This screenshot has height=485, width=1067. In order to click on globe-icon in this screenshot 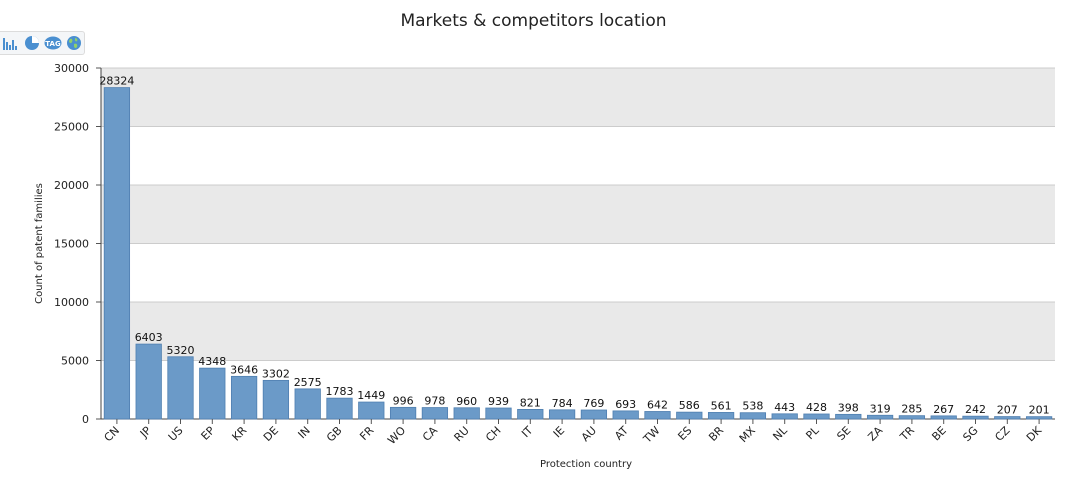, I will do `click(73, 43)`.